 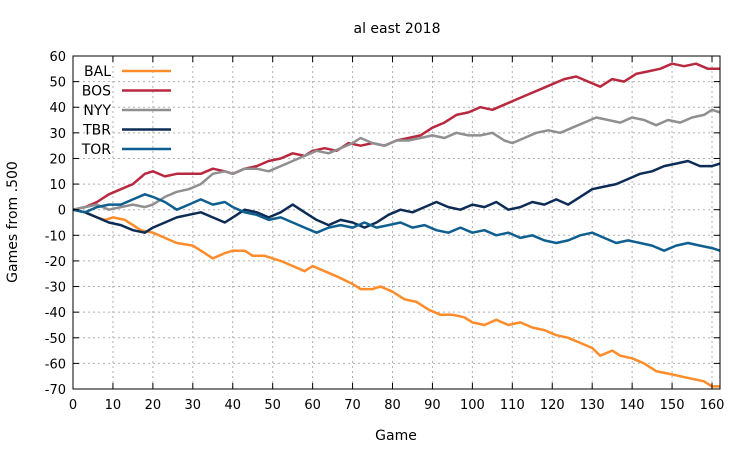 What do you see at coordinates (97, 72) in the screenshot?
I see `legend-label-bal: BAL` at bounding box center [97, 72].